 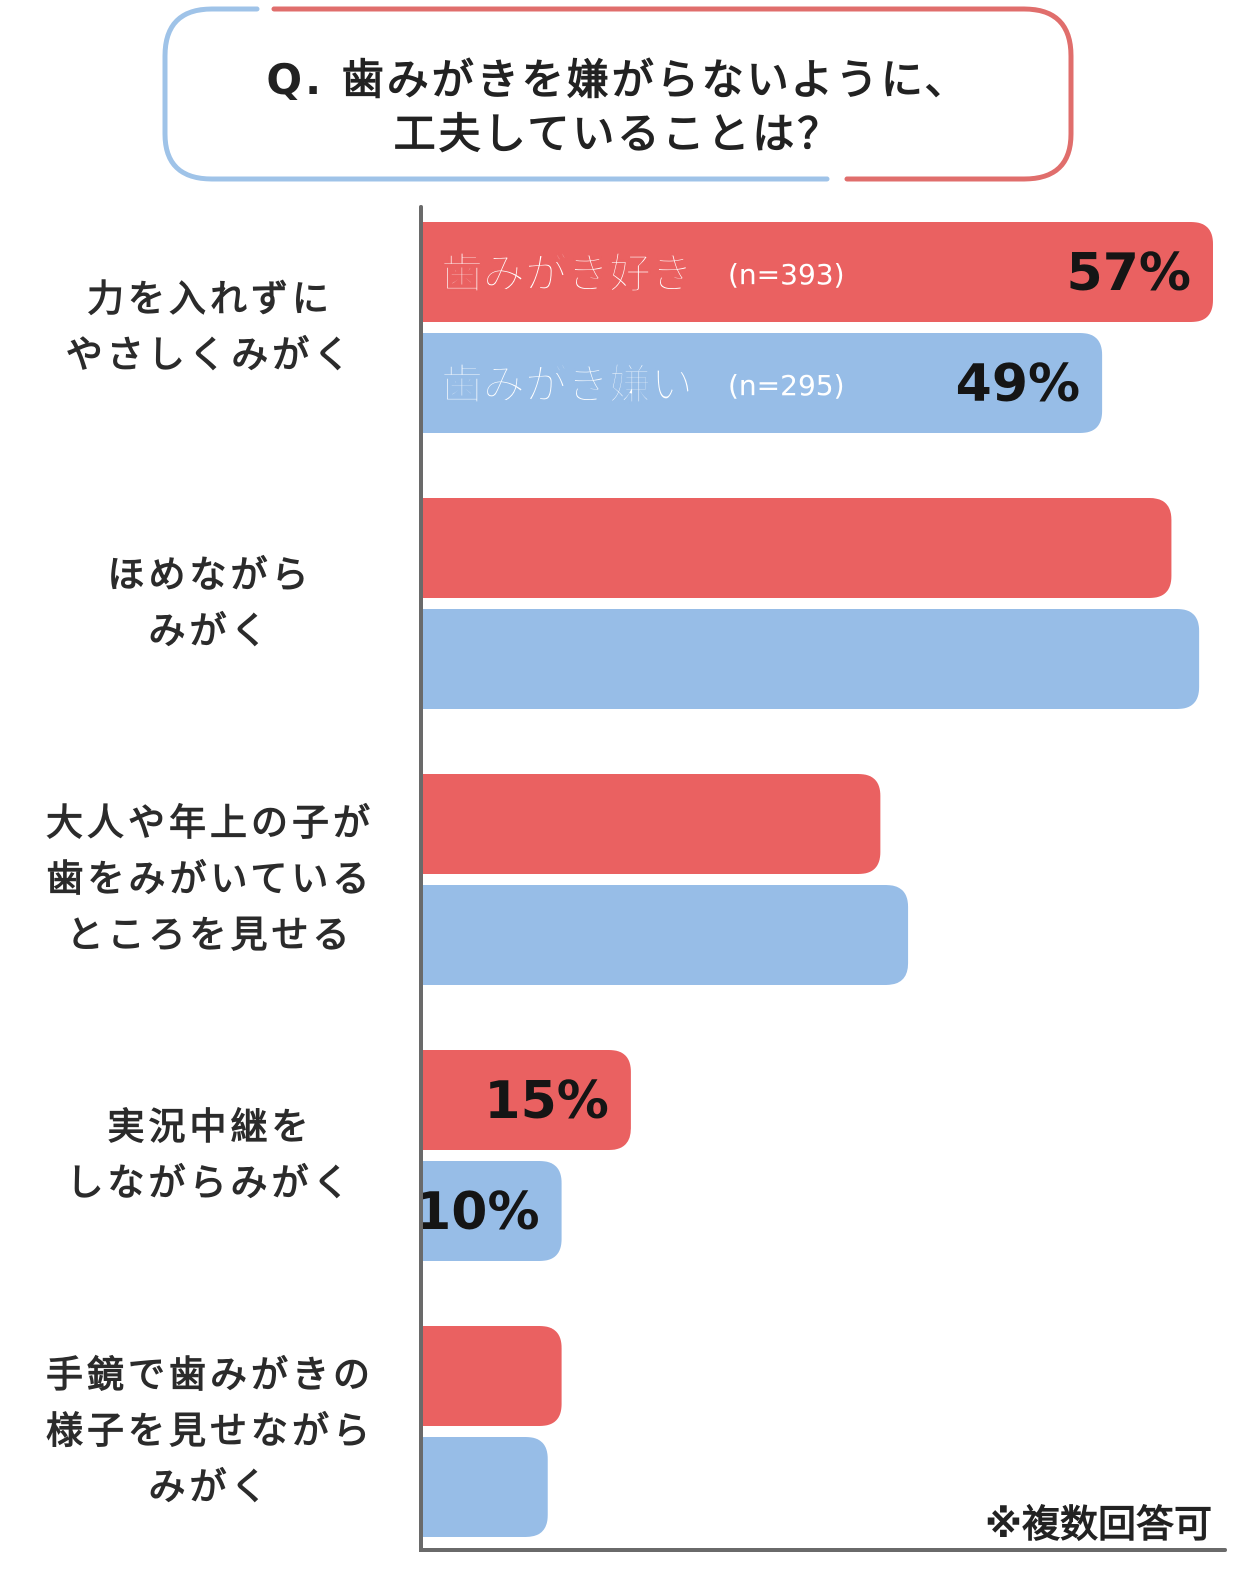 I want to click on legend-like: 歯みがき好き, so click(x=567, y=273).